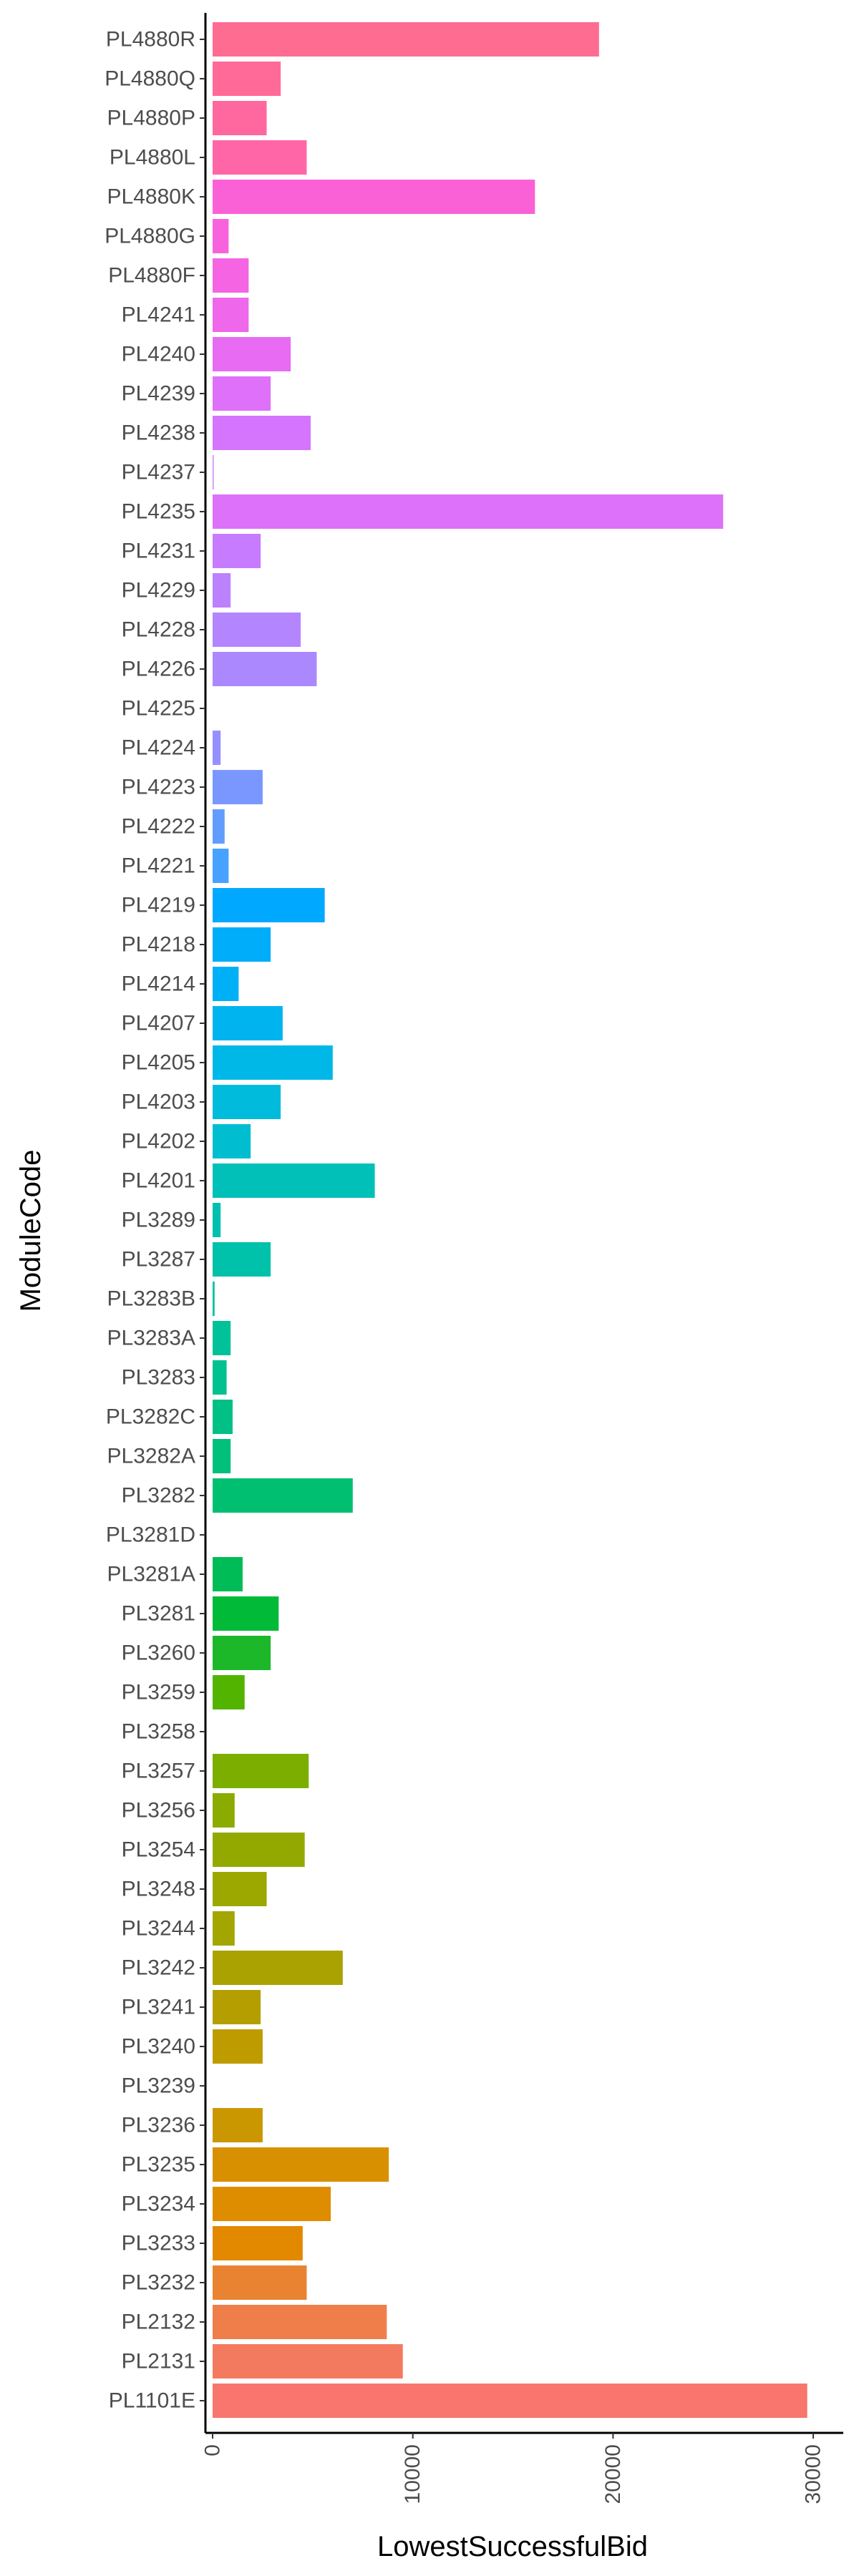 The height and width of the screenshot is (2576, 859). What do you see at coordinates (150, 236) in the screenshot?
I see `y-tick-label-PL4880G: PL4880G` at bounding box center [150, 236].